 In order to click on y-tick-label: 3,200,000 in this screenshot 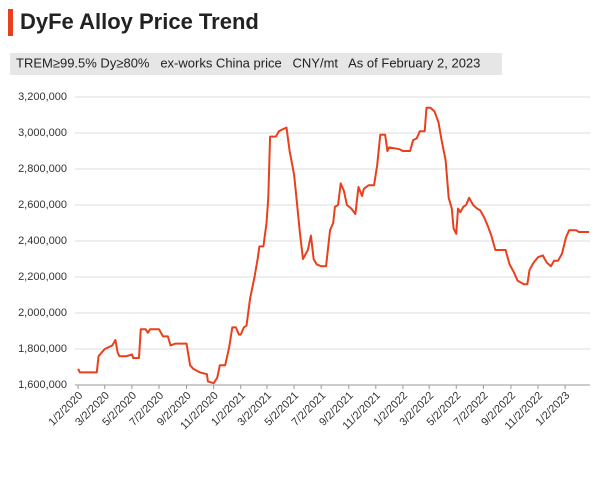, I will do `click(42, 97)`.